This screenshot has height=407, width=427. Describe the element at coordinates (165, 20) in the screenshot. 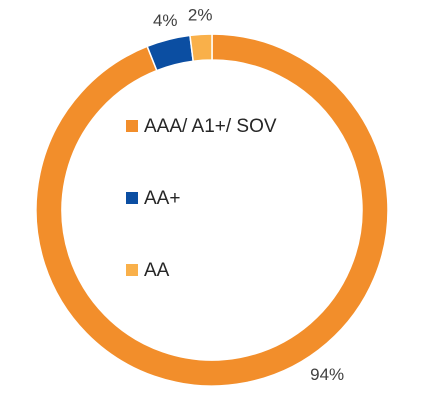

I see `data-label-aa-plus: 4%` at that location.